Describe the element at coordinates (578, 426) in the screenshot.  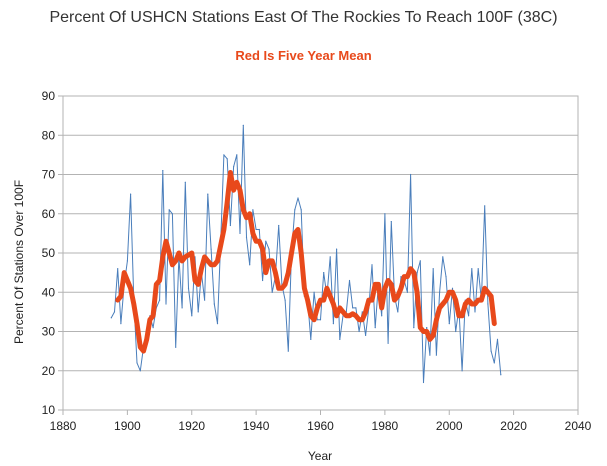
I see `x-tick-label: 2040` at that location.